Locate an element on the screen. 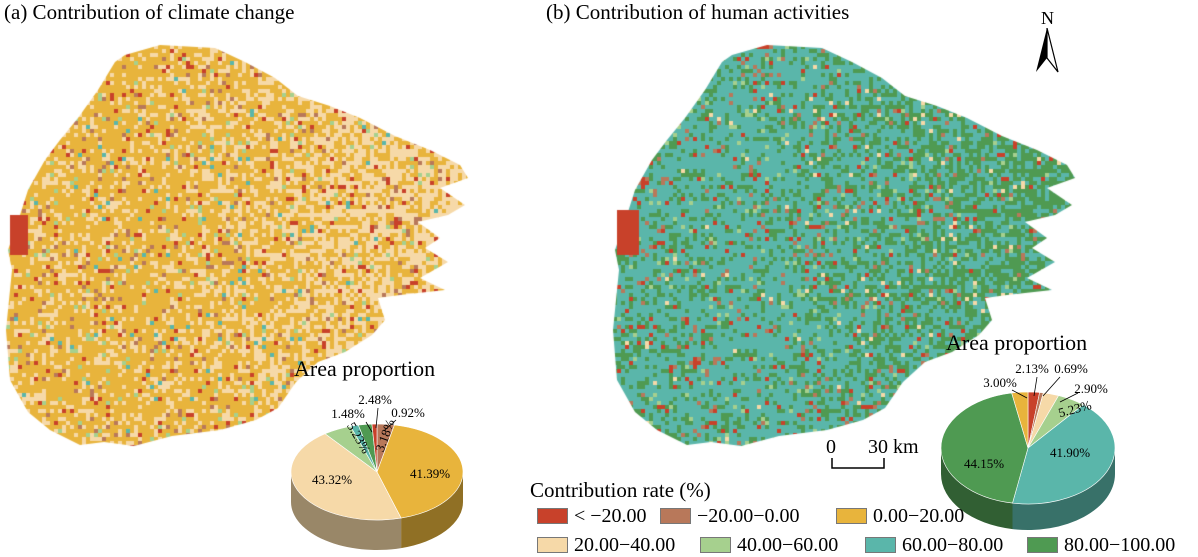 The image size is (1198, 557). legend-label-2: 0.00−20.00 is located at coordinates (919, 515).